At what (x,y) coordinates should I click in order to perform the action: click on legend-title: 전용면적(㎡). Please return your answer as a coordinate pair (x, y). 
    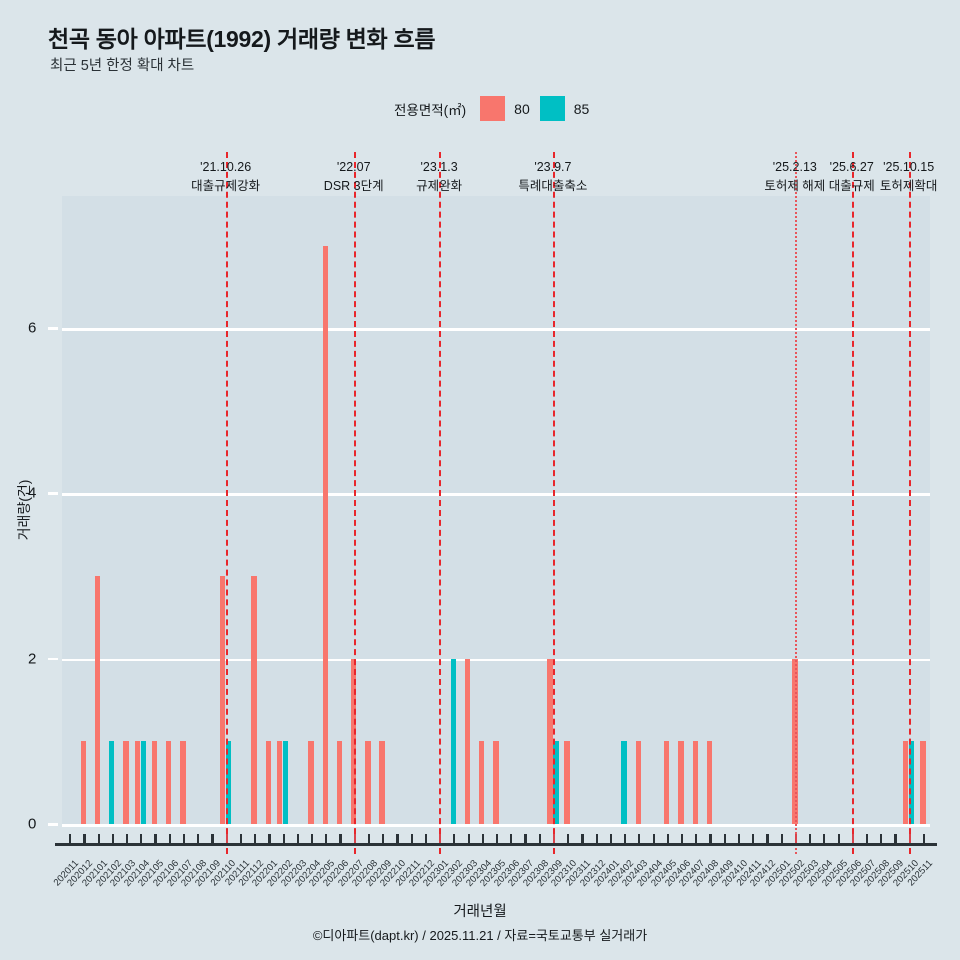
    Looking at the image, I should click on (430, 110).